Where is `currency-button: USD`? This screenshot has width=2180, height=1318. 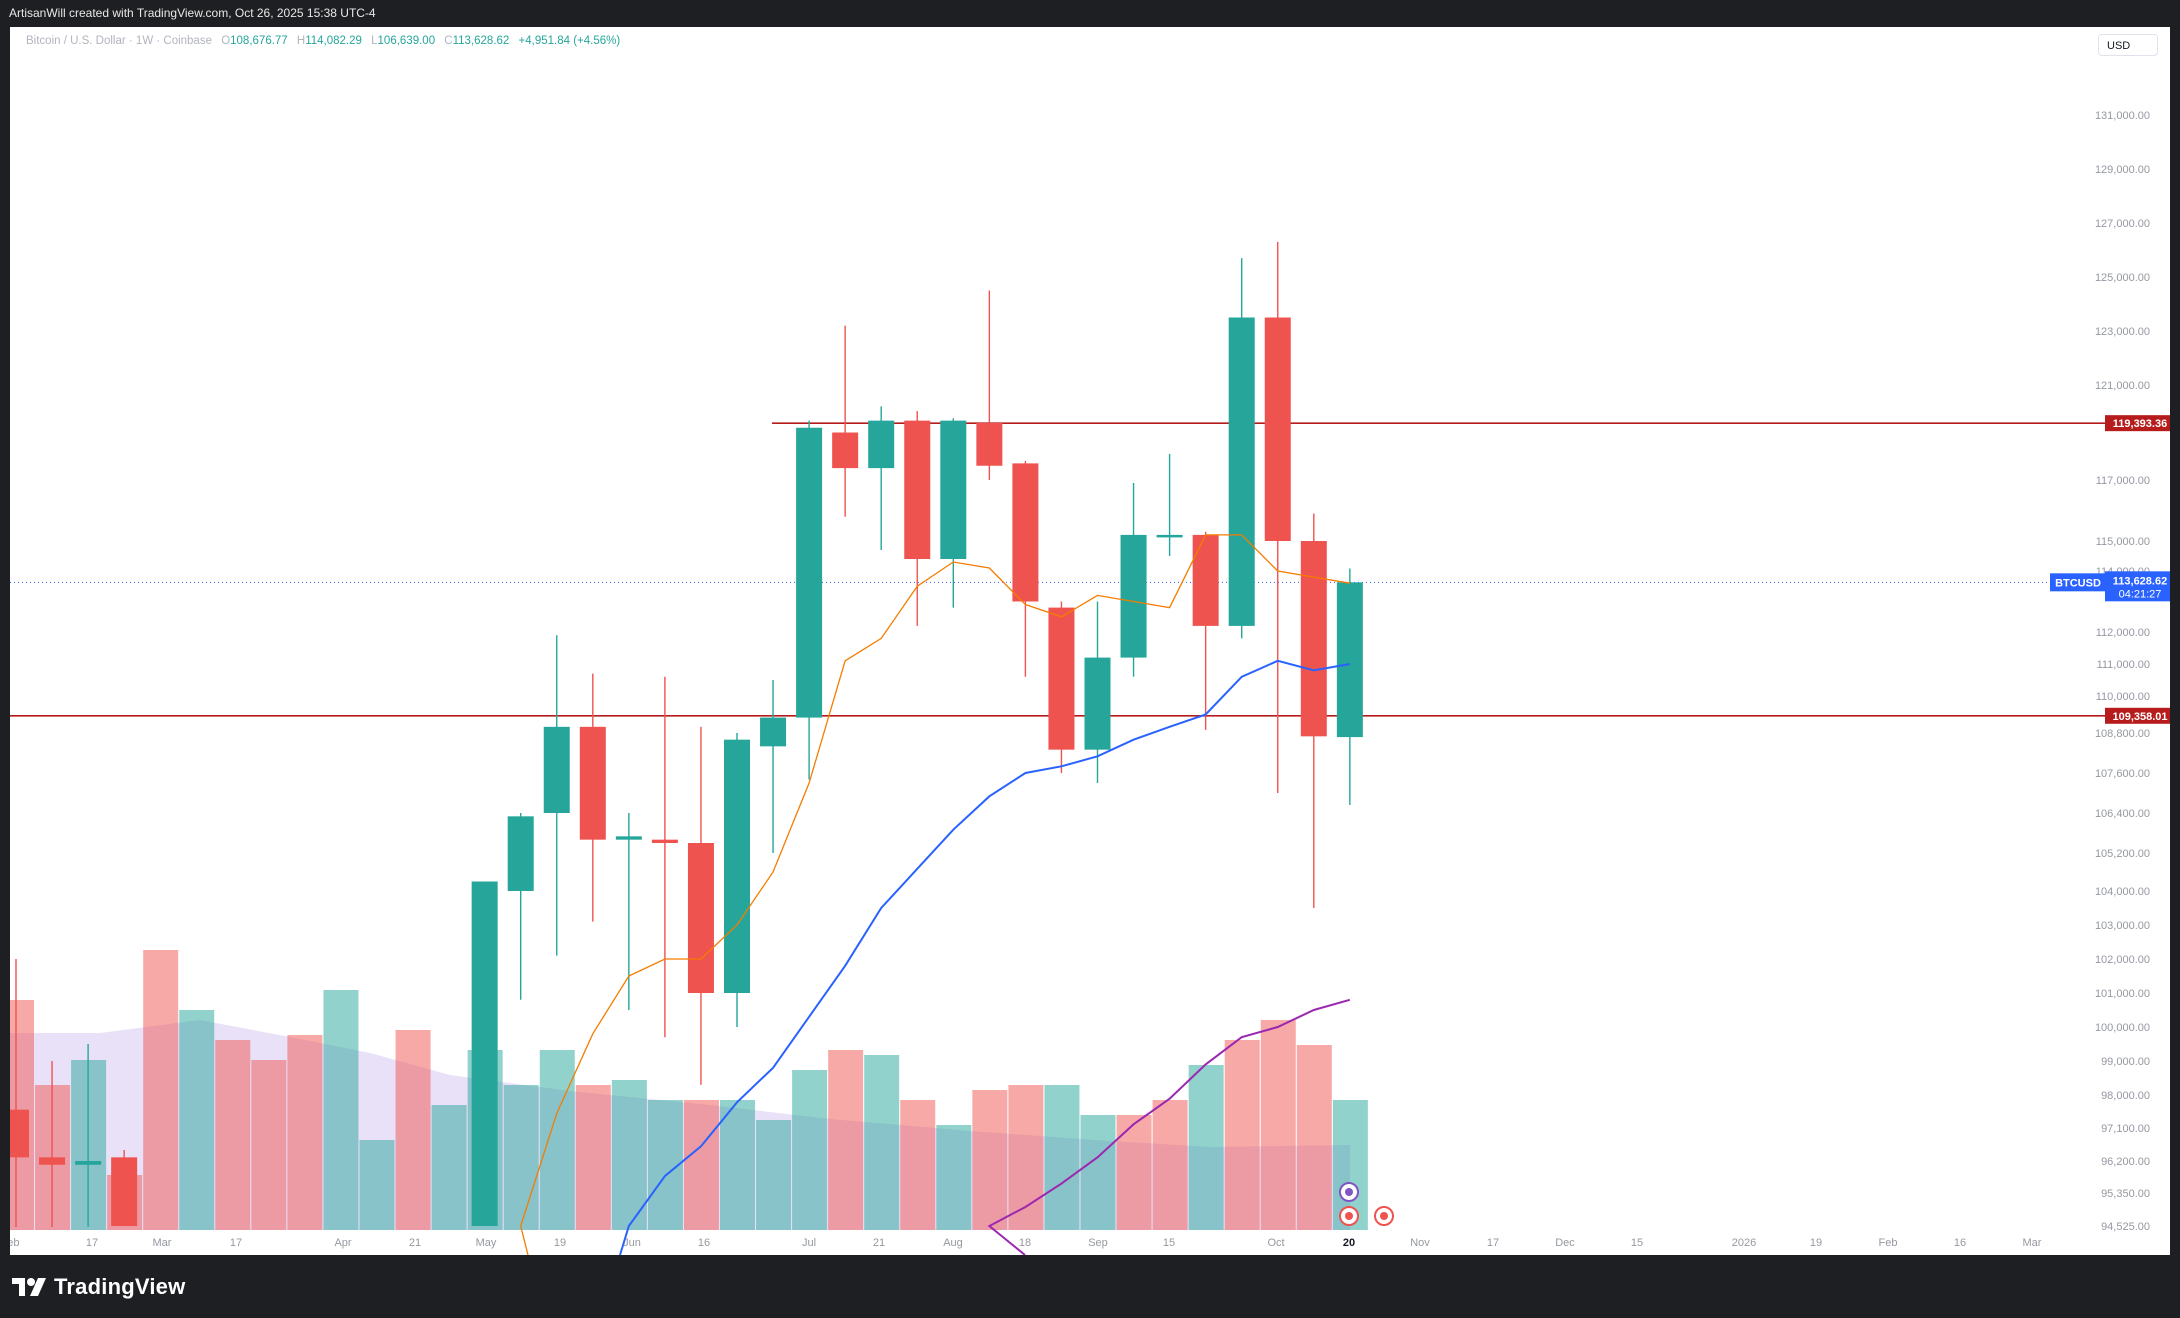 currency-button: USD is located at coordinates (2128, 45).